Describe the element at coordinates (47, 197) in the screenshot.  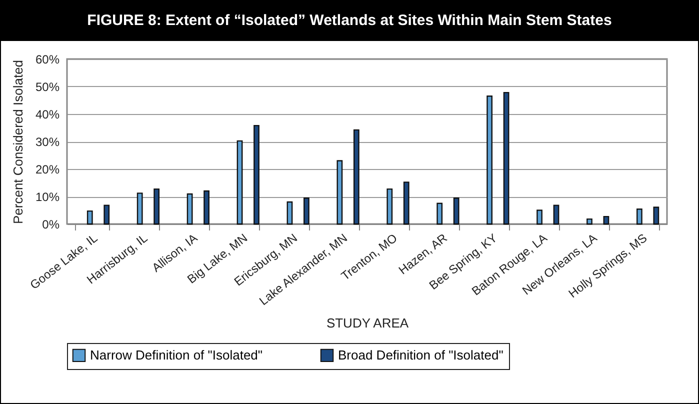
I see `y-tick-label: 10%` at that location.